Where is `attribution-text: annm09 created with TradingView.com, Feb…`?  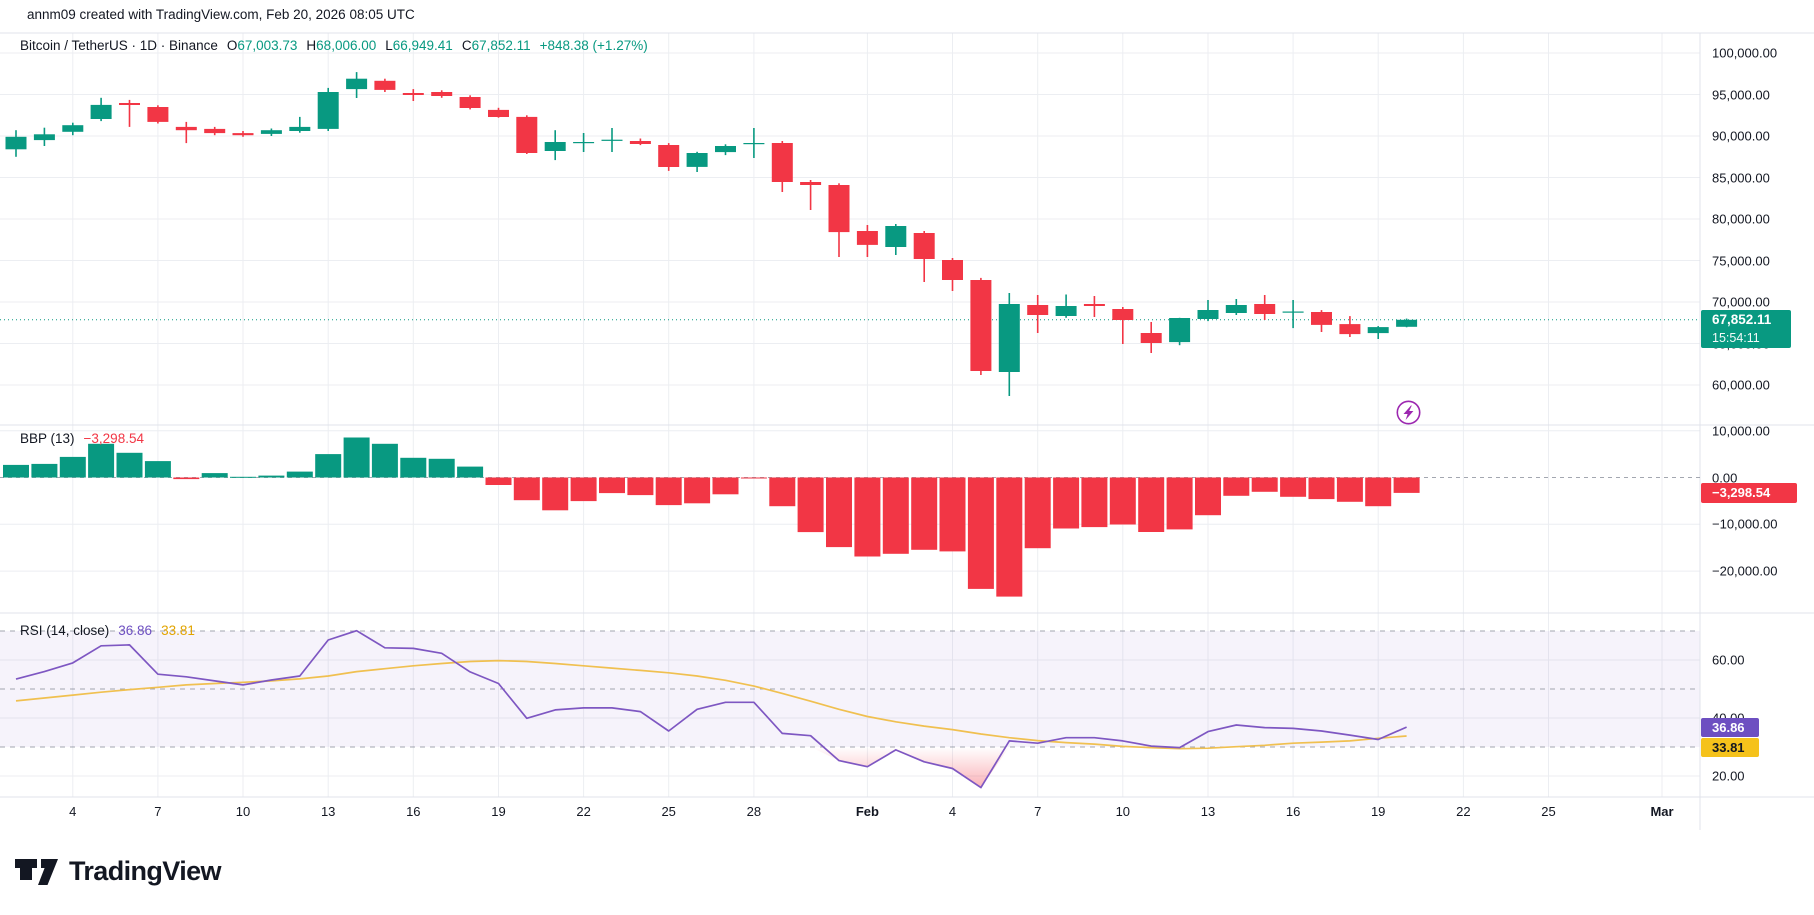 attribution-text: annm09 created with TradingView.com, Feb… is located at coordinates (221, 14).